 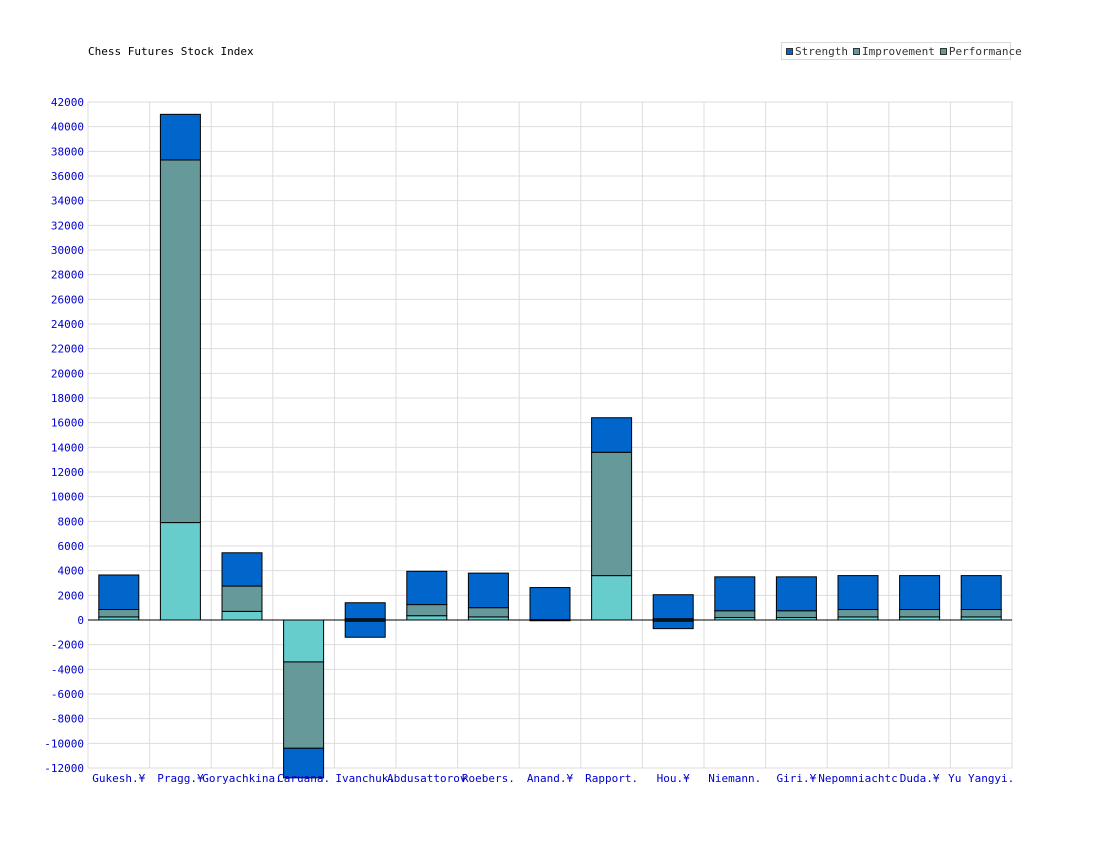 What do you see at coordinates (920, 778) in the screenshot?
I see `x-tick-label: Duda.¥` at bounding box center [920, 778].